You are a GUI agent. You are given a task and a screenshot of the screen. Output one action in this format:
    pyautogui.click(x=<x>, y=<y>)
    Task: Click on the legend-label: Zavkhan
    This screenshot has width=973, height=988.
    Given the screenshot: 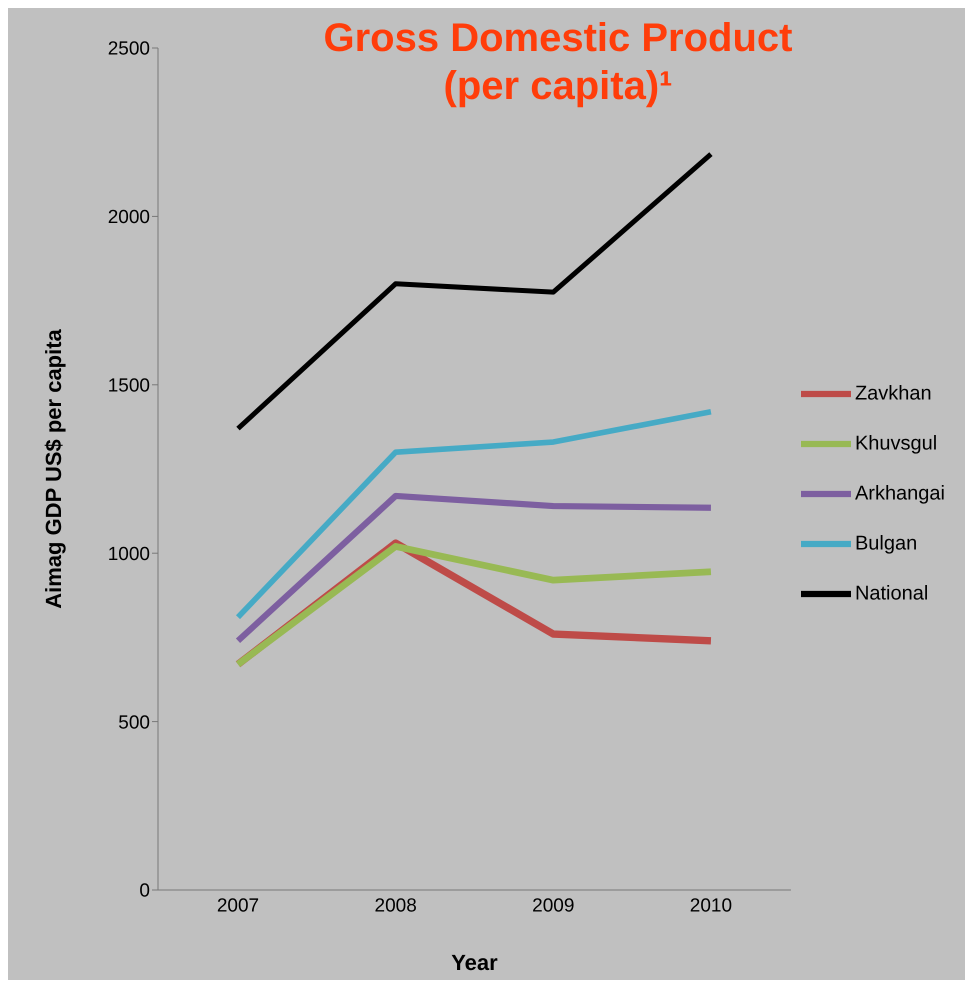 What is the action you would take?
    pyautogui.click(x=893, y=393)
    